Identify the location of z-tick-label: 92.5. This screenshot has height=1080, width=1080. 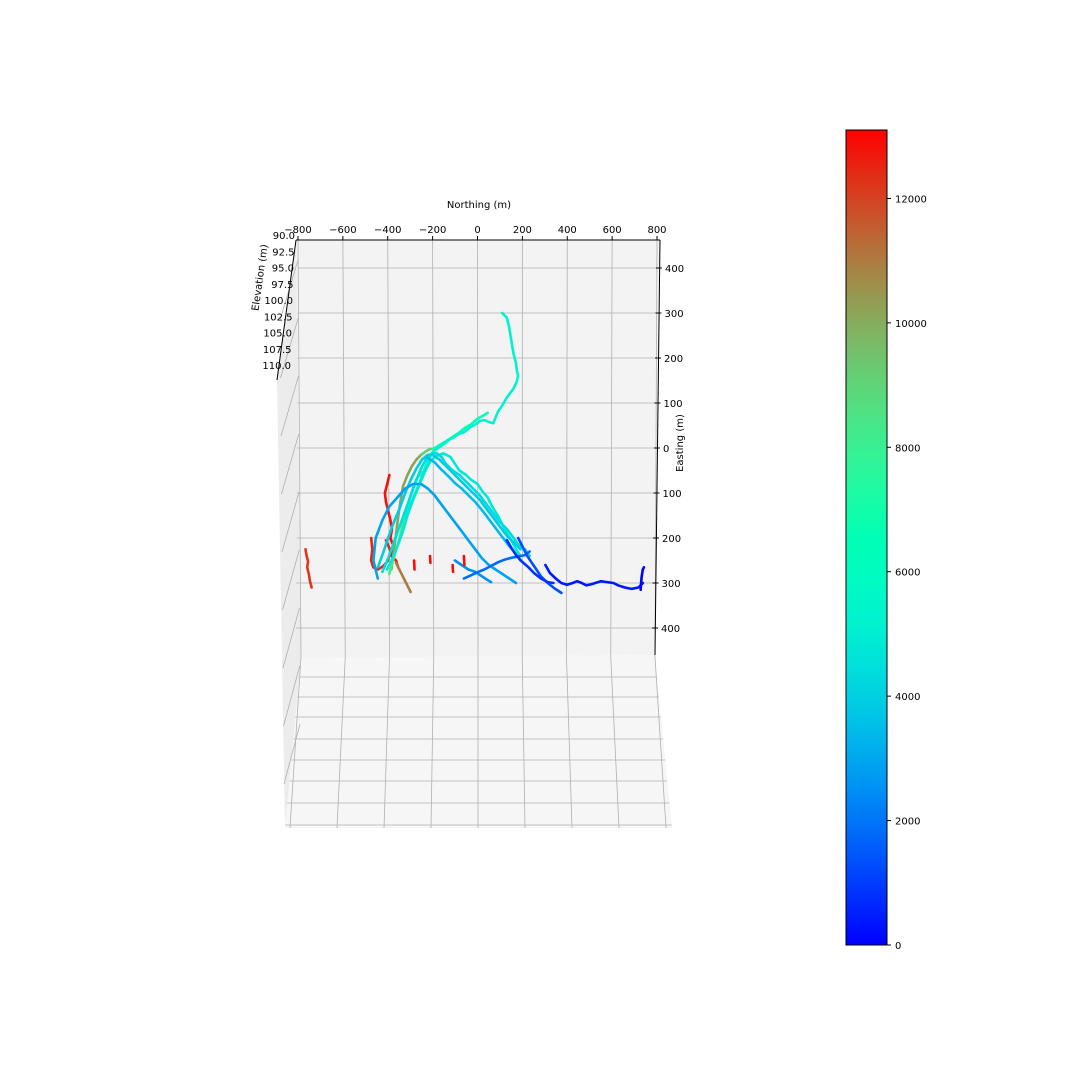
(283, 252).